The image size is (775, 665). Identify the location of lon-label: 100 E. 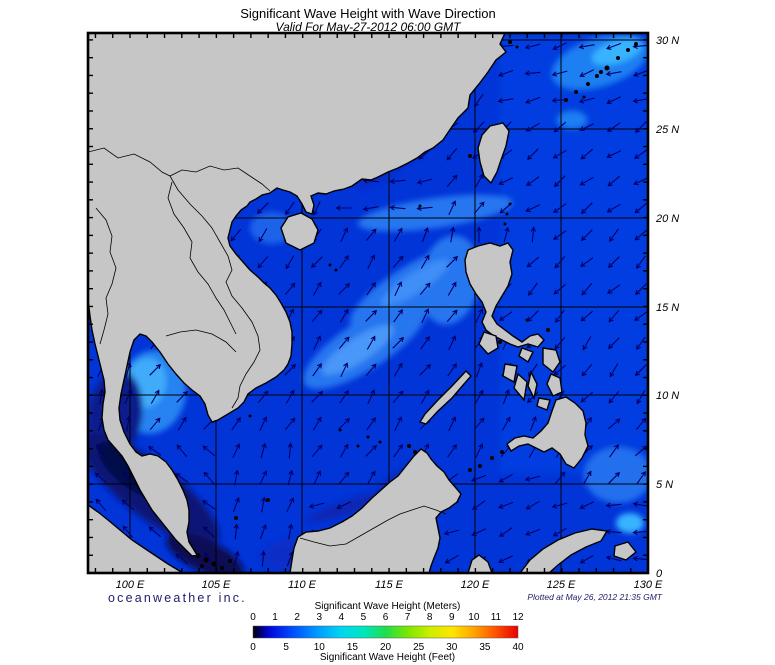
(130, 585).